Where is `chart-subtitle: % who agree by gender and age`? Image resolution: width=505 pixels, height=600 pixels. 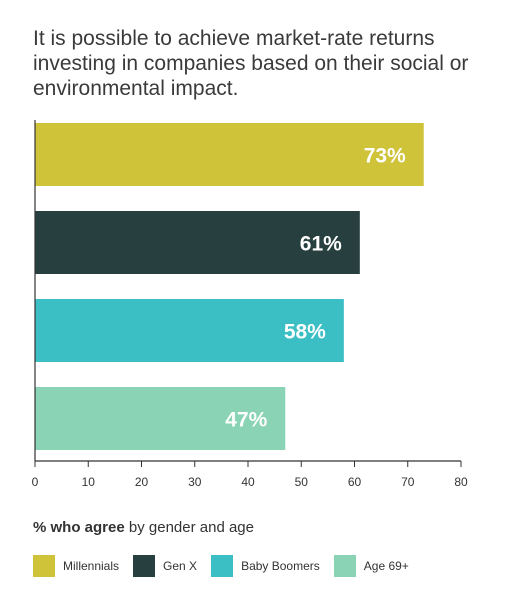 chart-subtitle: % who agree by gender and age is located at coordinates (143, 527).